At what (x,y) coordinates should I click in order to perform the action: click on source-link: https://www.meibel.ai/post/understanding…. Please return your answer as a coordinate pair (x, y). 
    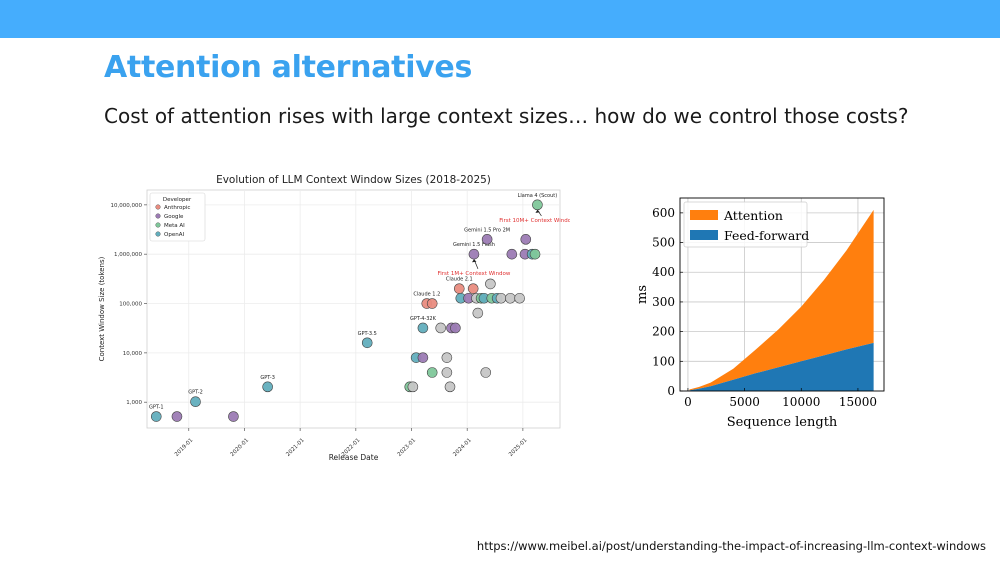
    Looking at the image, I should click on (731, 546).